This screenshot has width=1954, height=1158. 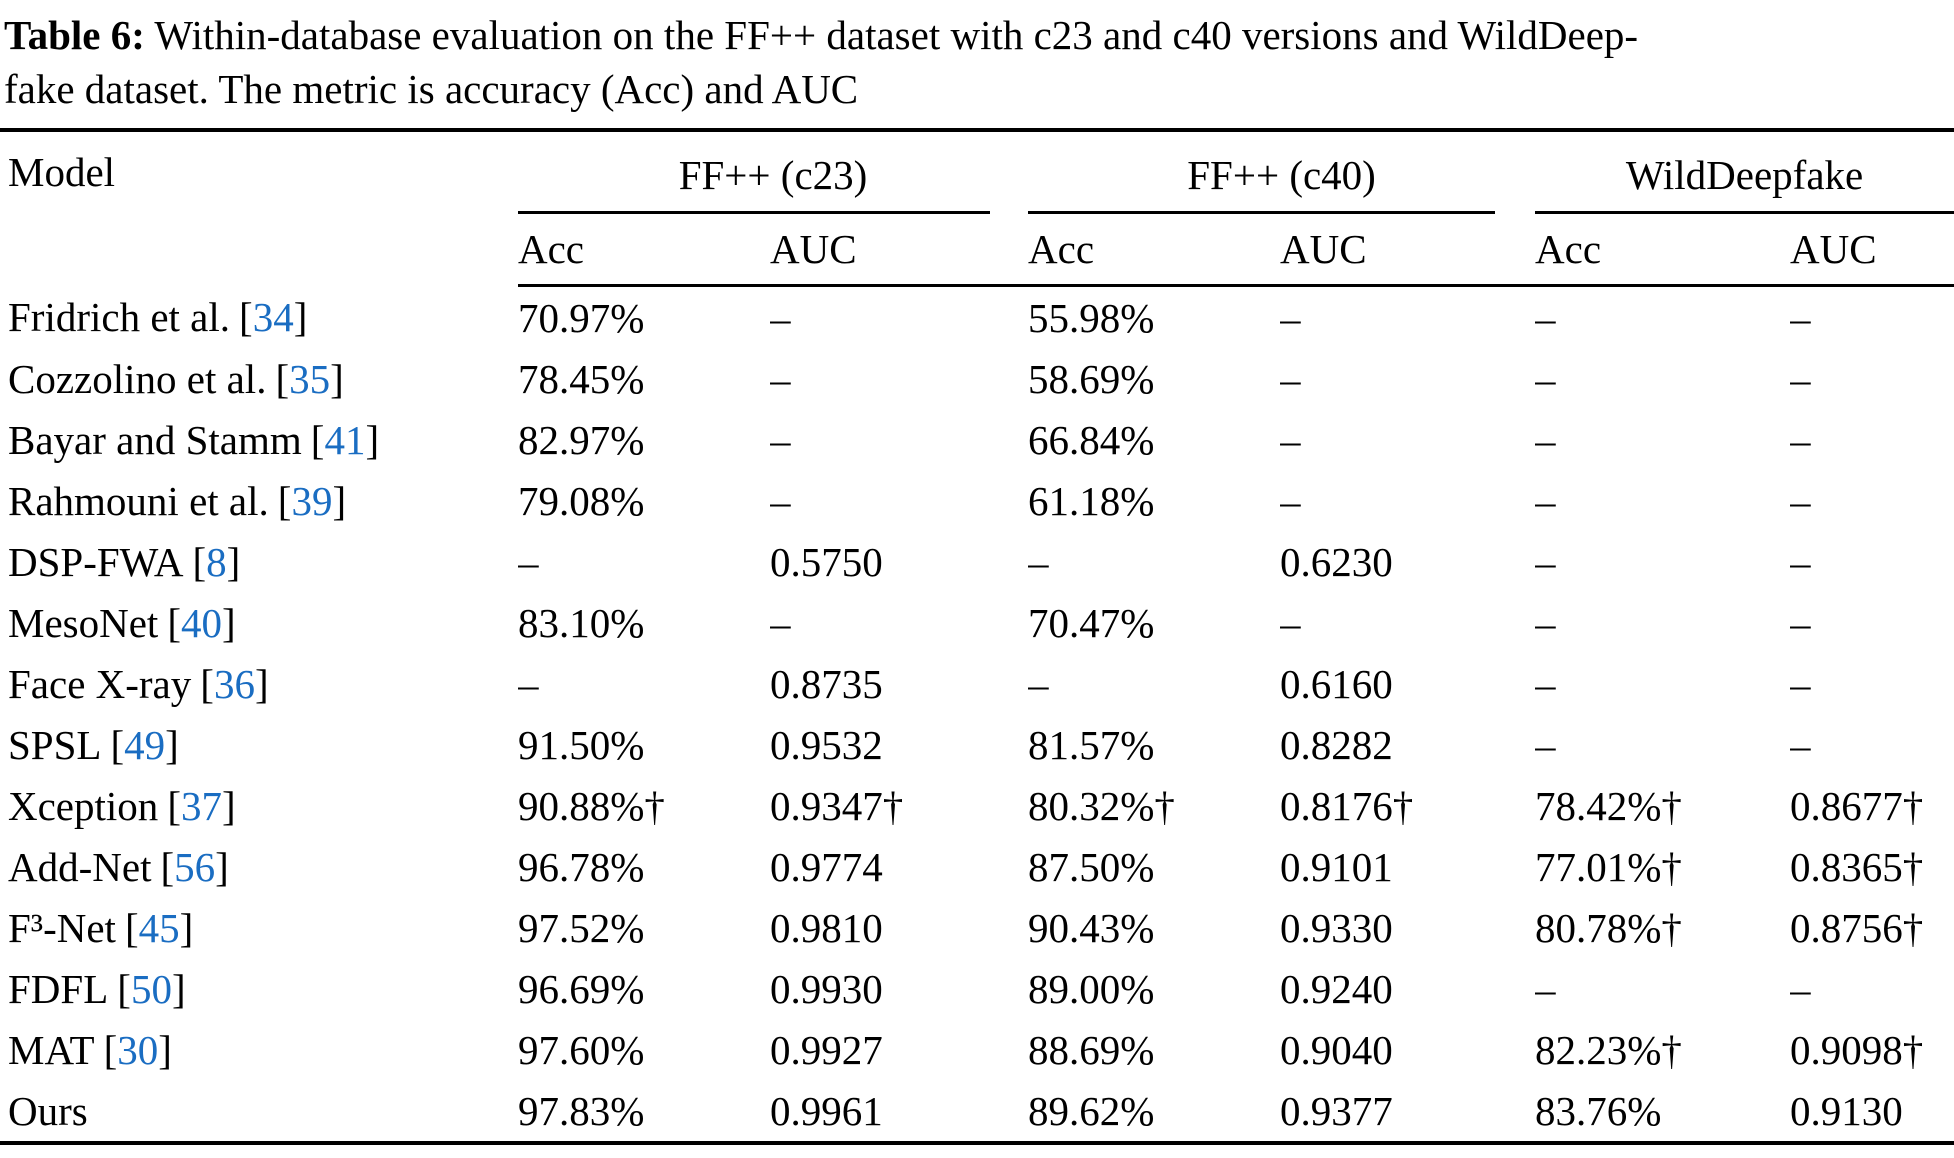 What do you see at coordinates (259, 561) in the screenshot?
I see `model-cell: DSP-FWA [8]` at bounding box center [259, 561].